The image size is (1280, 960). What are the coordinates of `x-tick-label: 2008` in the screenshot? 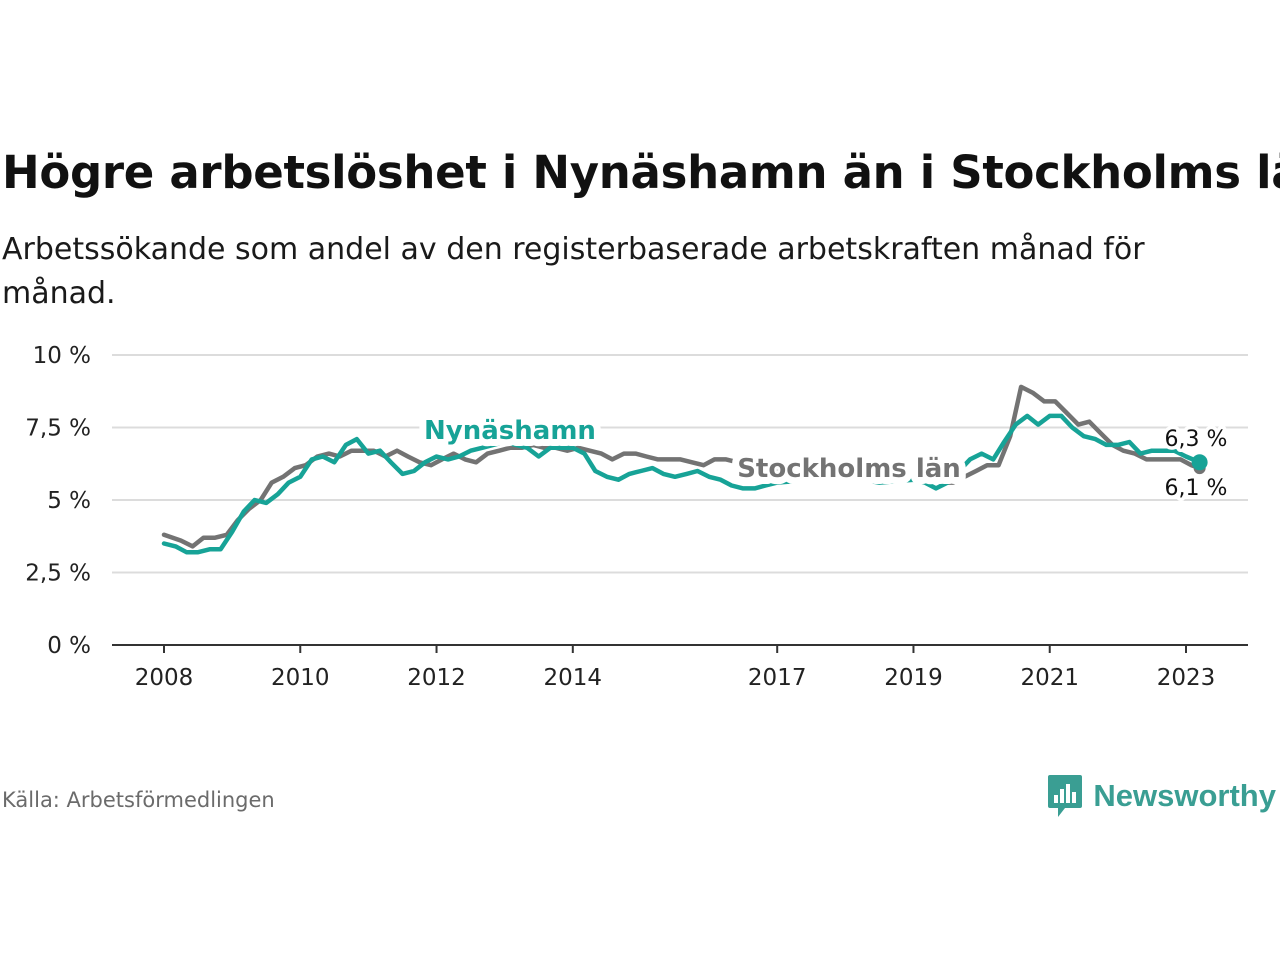 It's located at (164, 678).